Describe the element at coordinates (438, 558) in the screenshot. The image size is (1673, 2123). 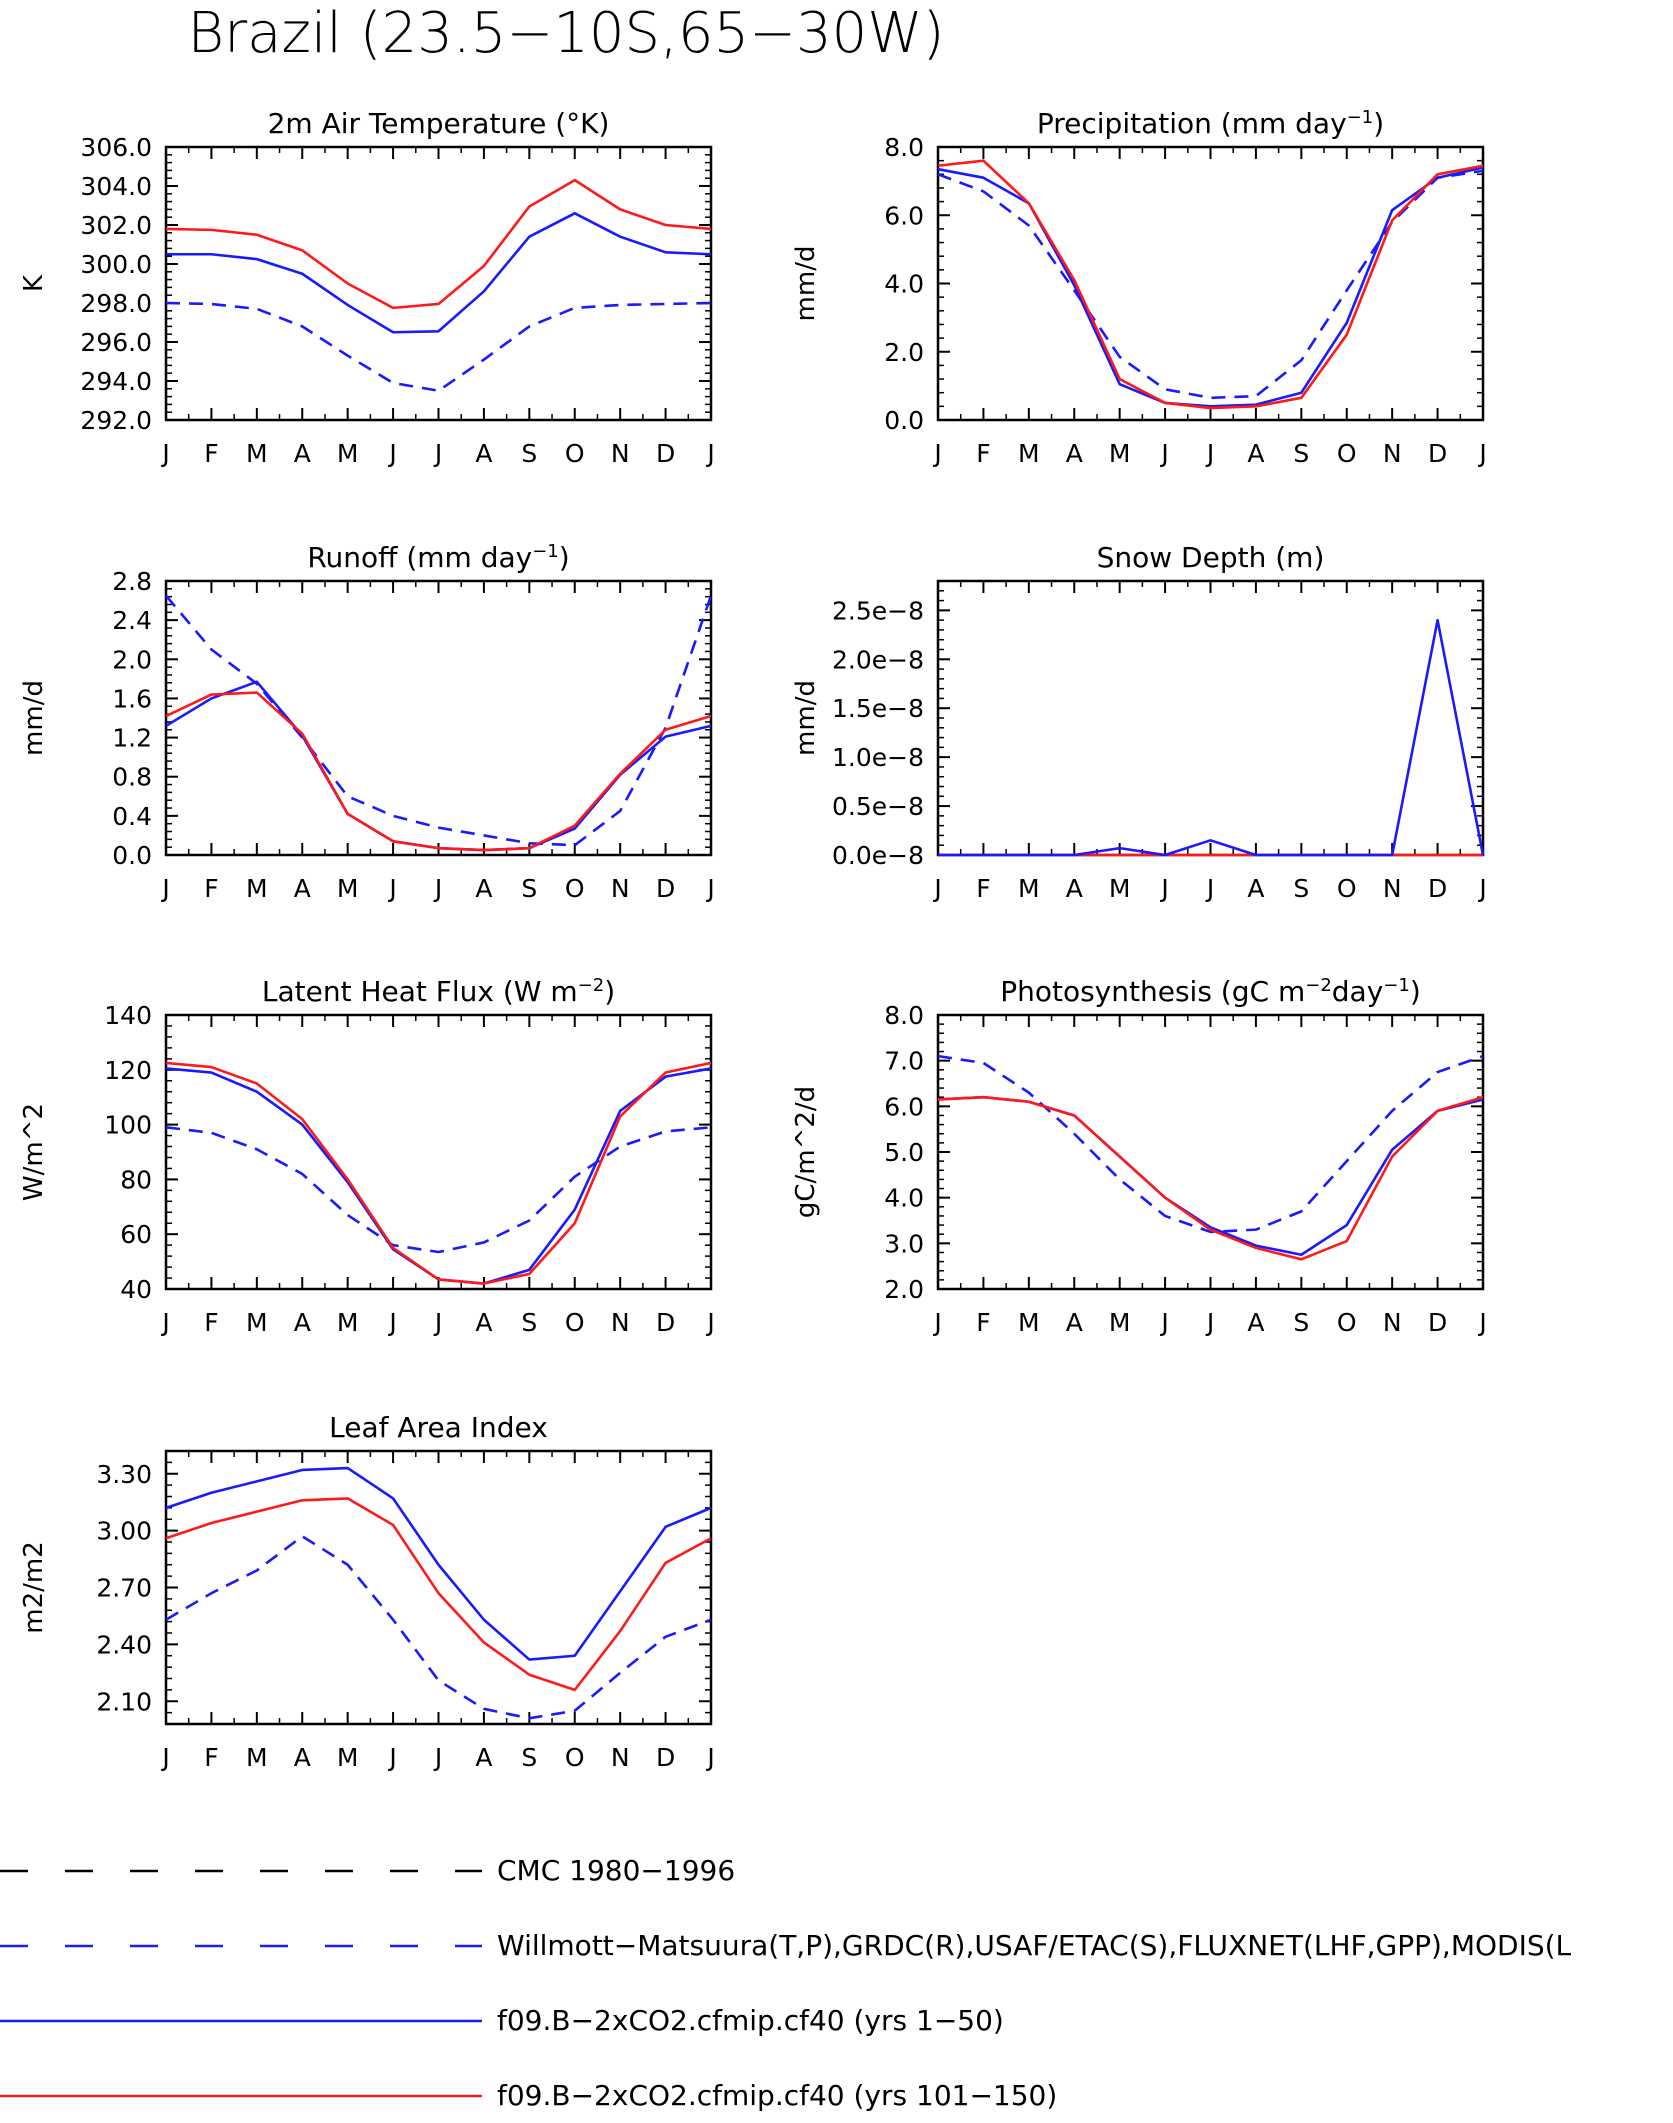
I see `panel-title: Runoff (mm day−1)` at that location.